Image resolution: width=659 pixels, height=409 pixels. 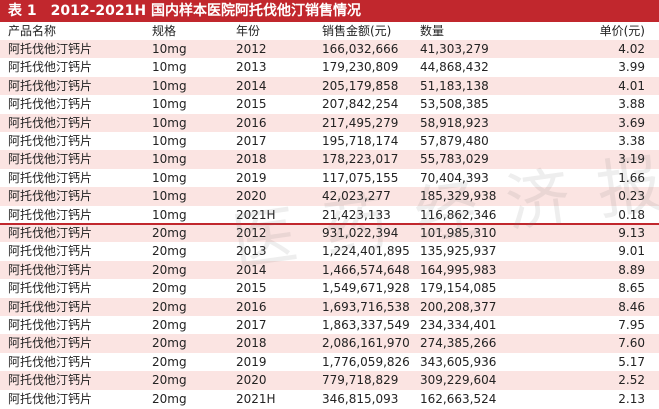 What do you see at coordinates (366, 325) in the screenshot?
I see `cell: 1,863,337,549` at bounding box center [366, 325].